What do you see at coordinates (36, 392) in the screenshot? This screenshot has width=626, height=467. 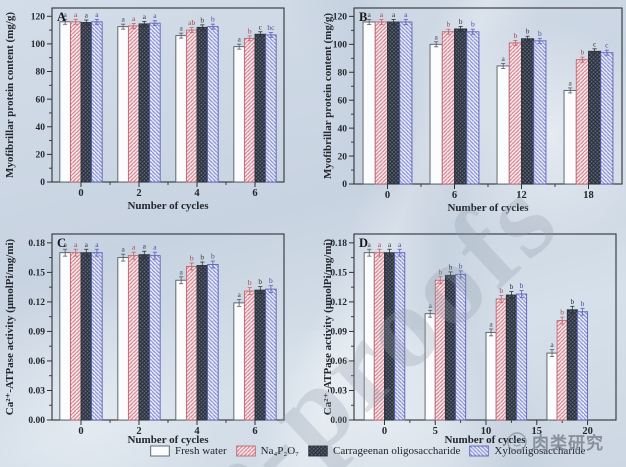 I see `y-tick-label: 0.03` at bounding box center [36, 392].